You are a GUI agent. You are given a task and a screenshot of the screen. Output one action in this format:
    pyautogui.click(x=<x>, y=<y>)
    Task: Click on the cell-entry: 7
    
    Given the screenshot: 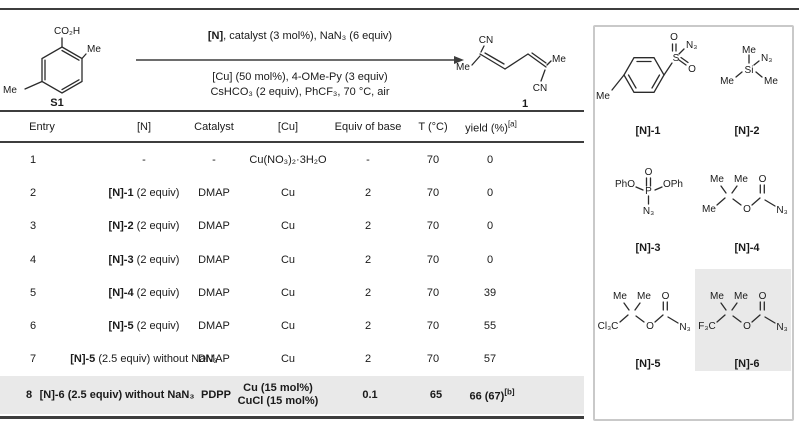 What is the action you would take?
    pyautogui.click(x=33, y=359)
    